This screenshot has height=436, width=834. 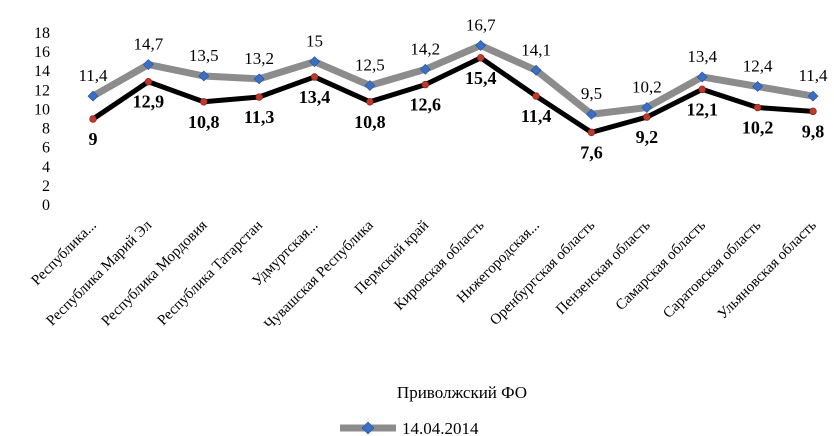 I want to click on x-tick-label: Саратовская область, so click(x=712, y=269).